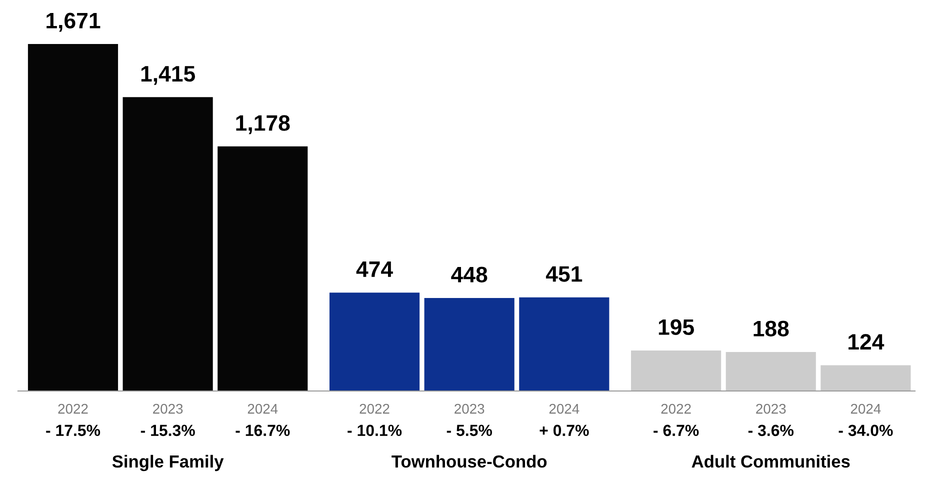  I want to click on category-label: 2024 - 16.7%, so click(263, 420).